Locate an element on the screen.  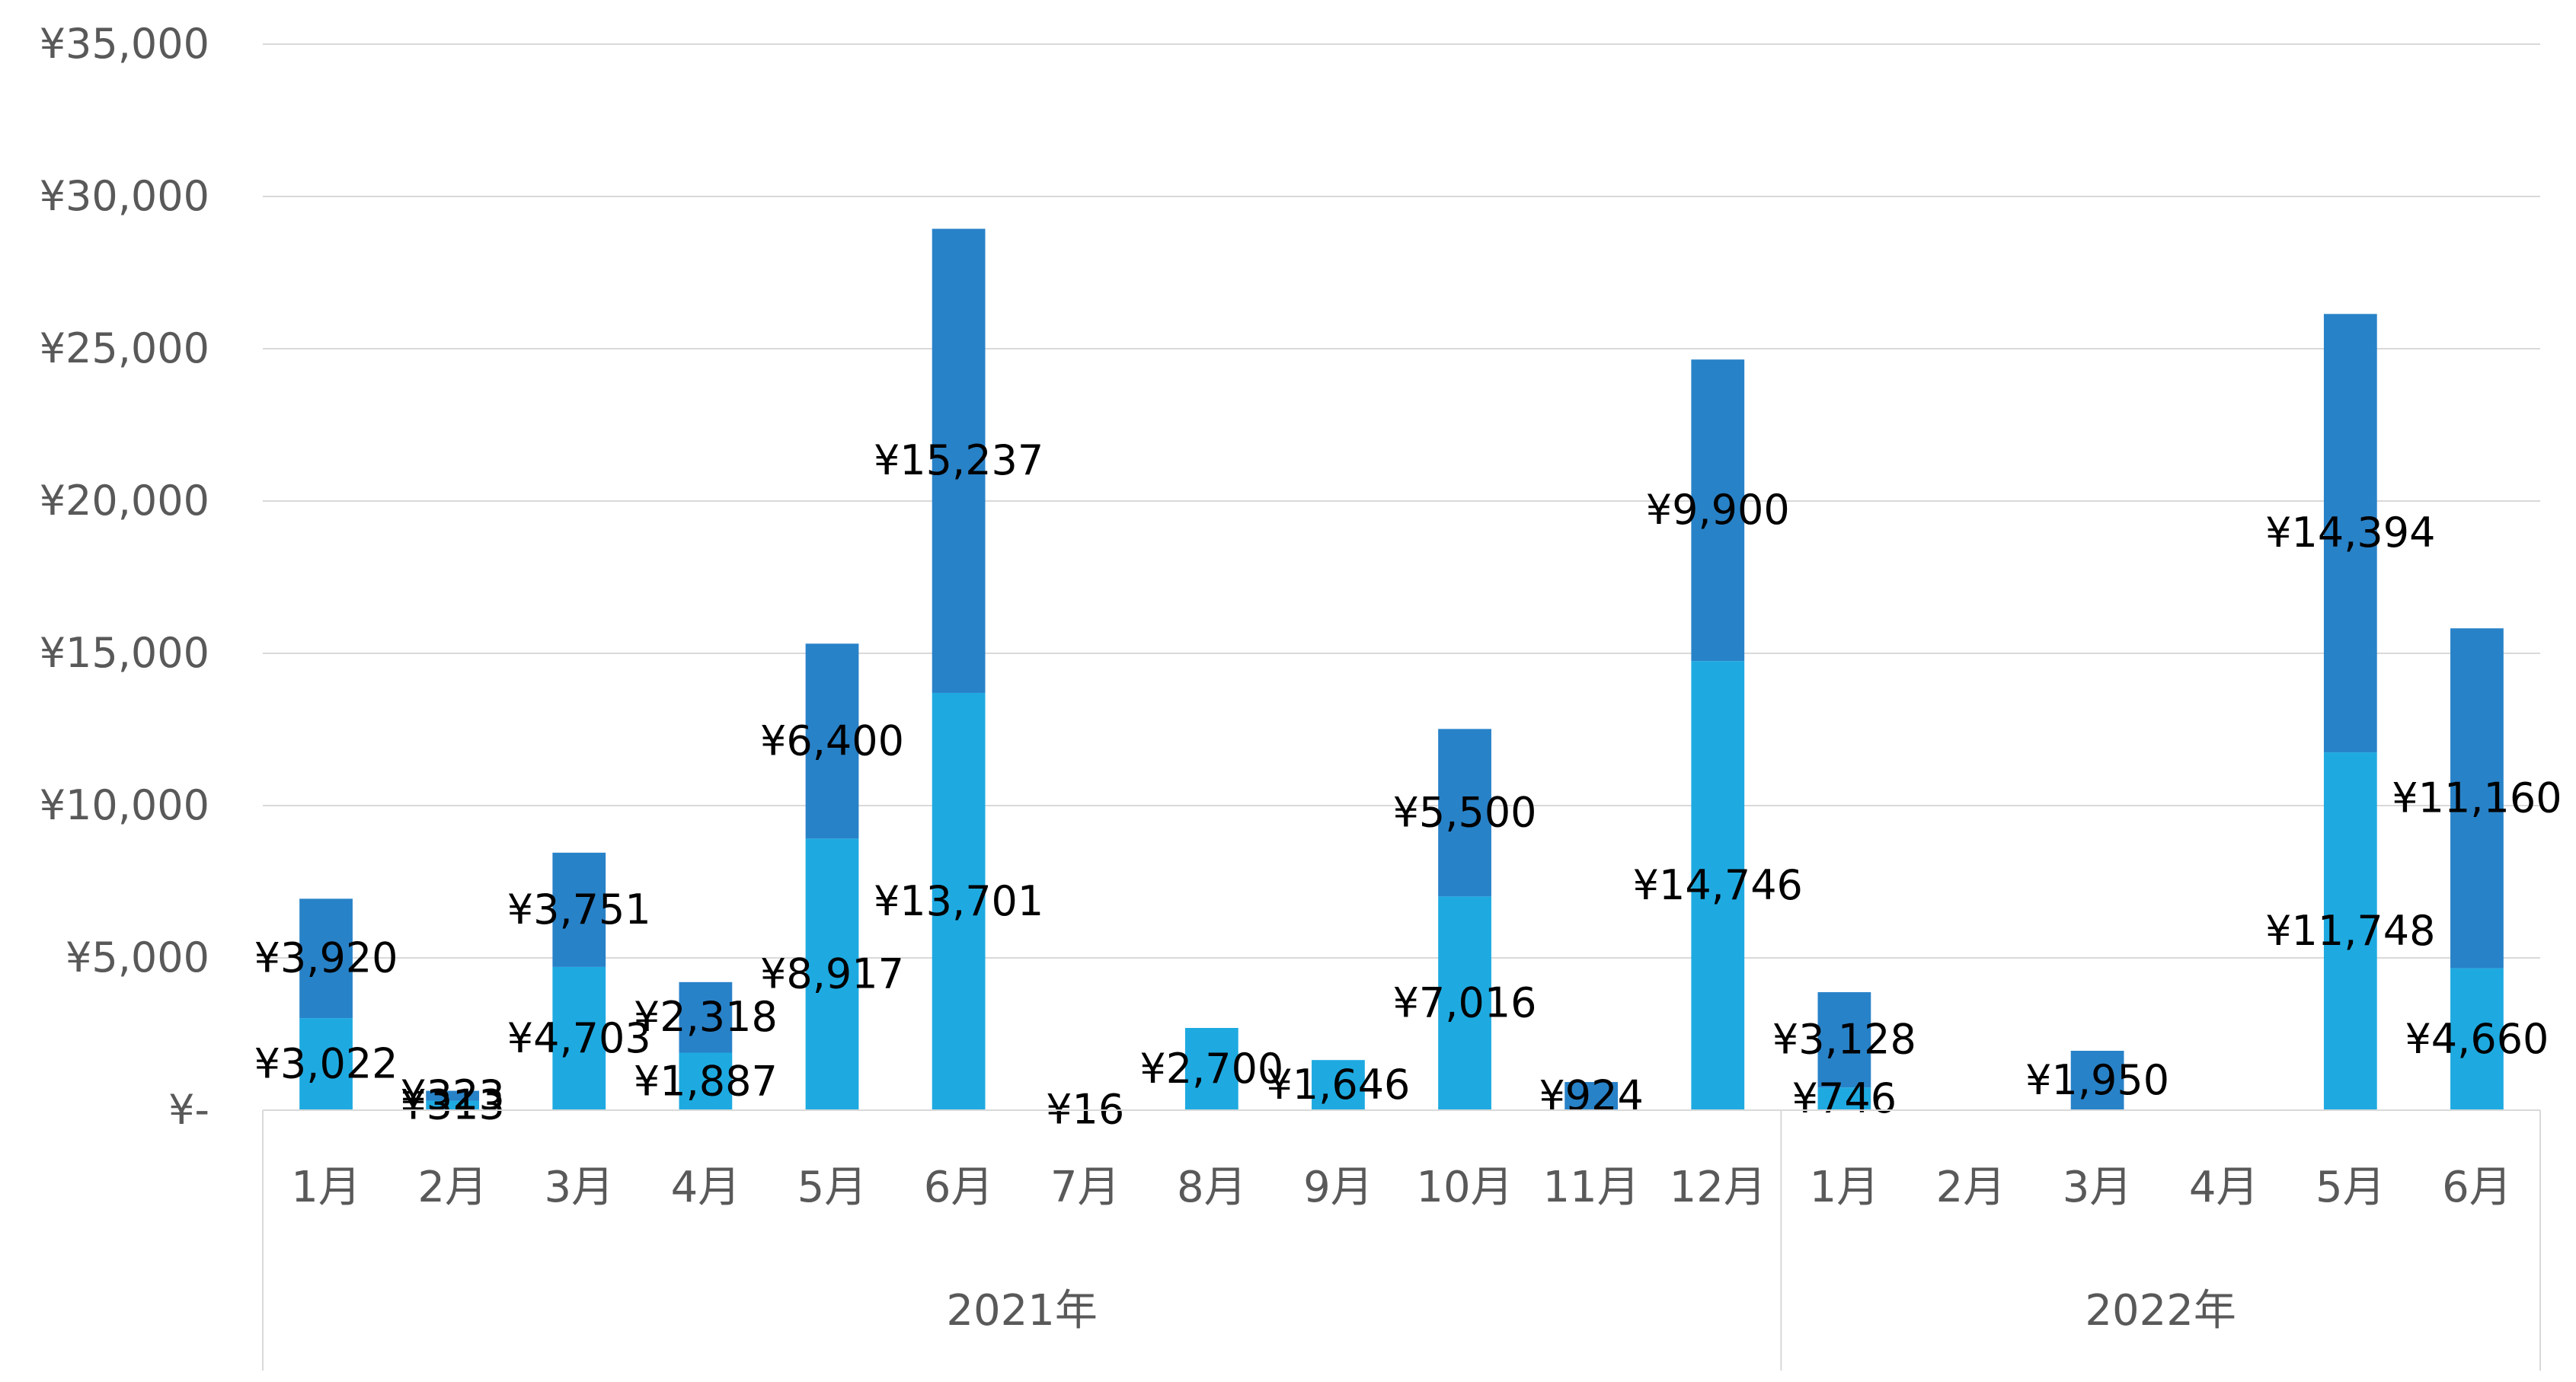
data-label: ¥2,700 is located at coordinates (1211, 1069).